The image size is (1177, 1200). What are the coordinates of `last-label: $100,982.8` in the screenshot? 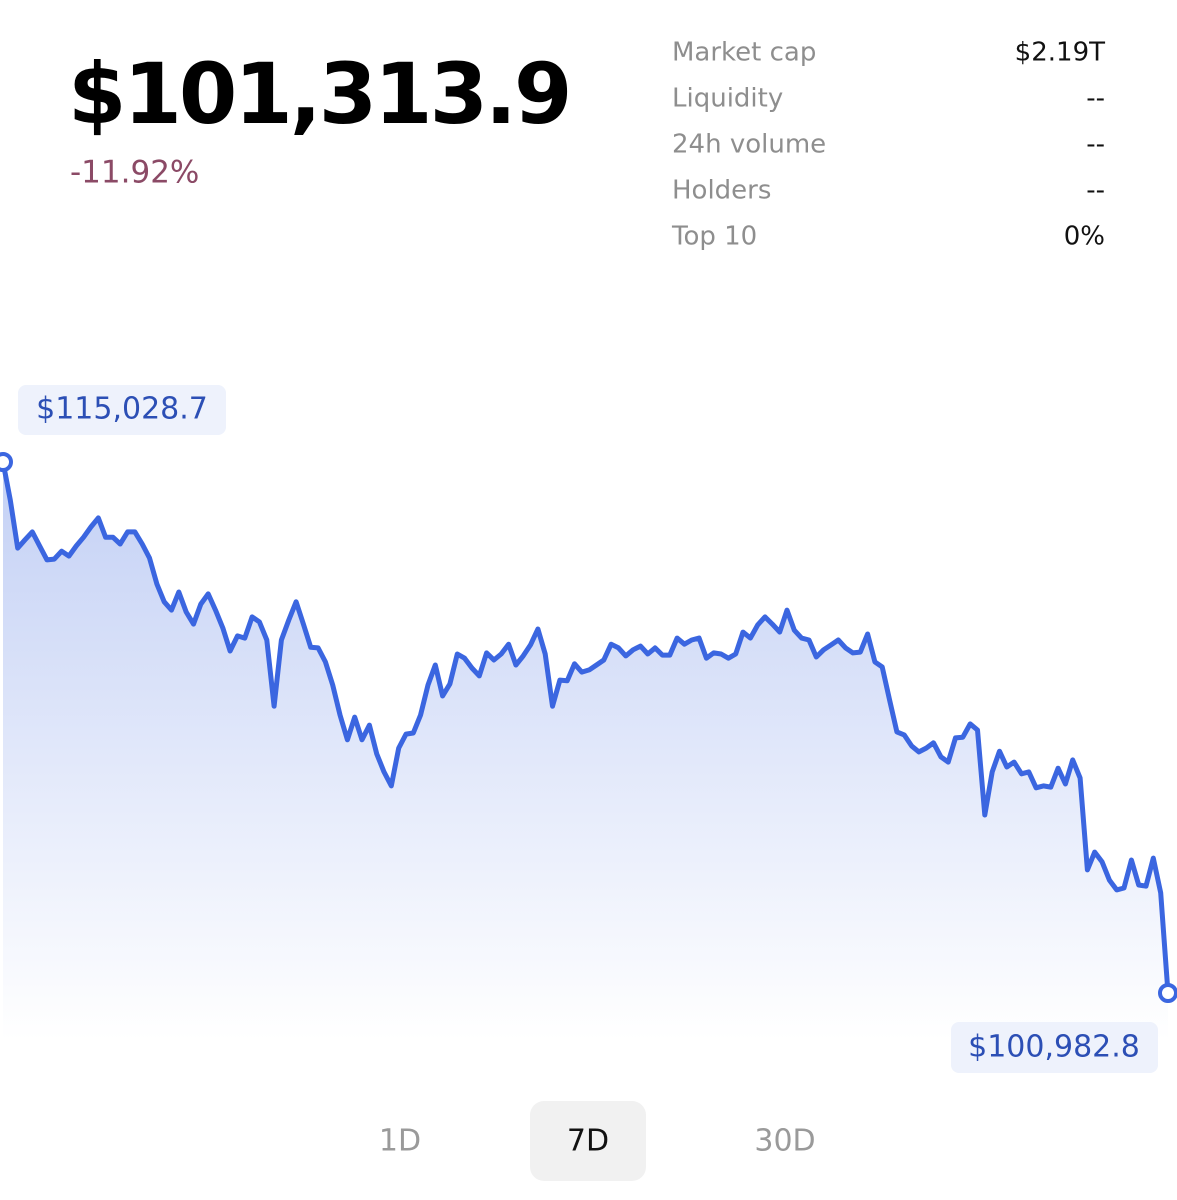 It's located at (1054, 1047).